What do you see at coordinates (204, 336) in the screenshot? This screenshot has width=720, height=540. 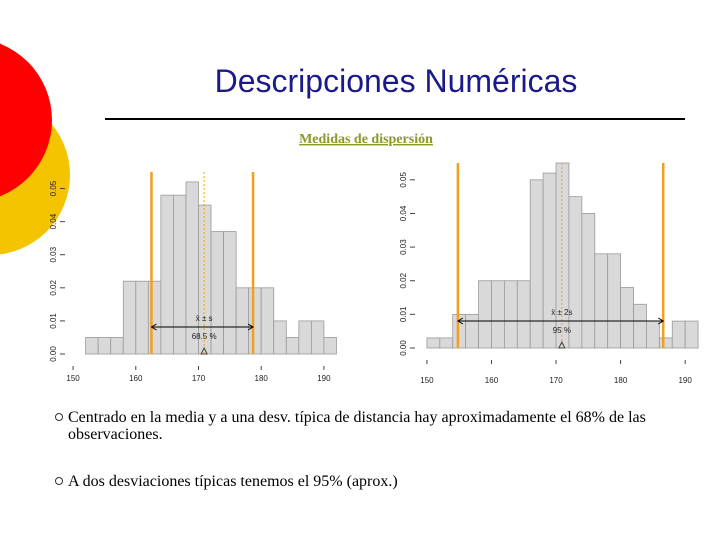 I see `annotation: 68.5 %` at bounding box center [204, 336].